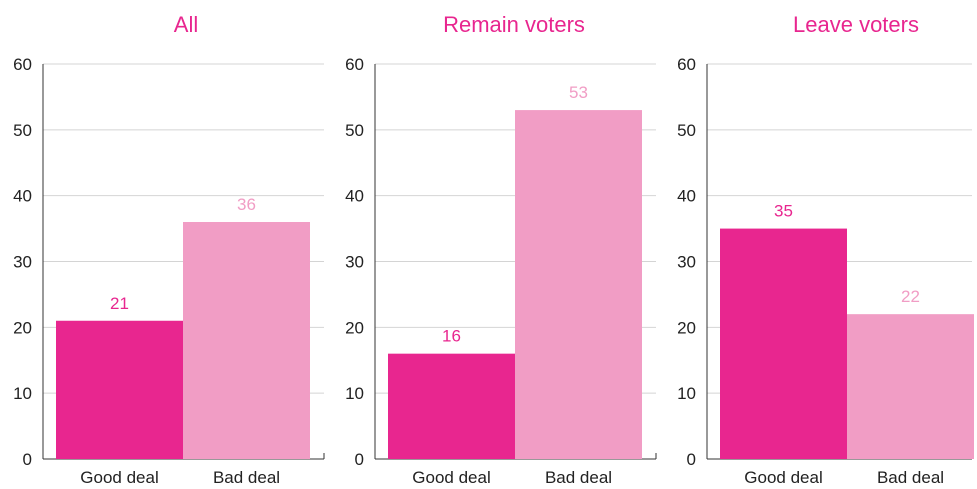 The width and height of the screenshot is (977, 489). I want to click on data-label-good-deal: 35, so click(783, 211).